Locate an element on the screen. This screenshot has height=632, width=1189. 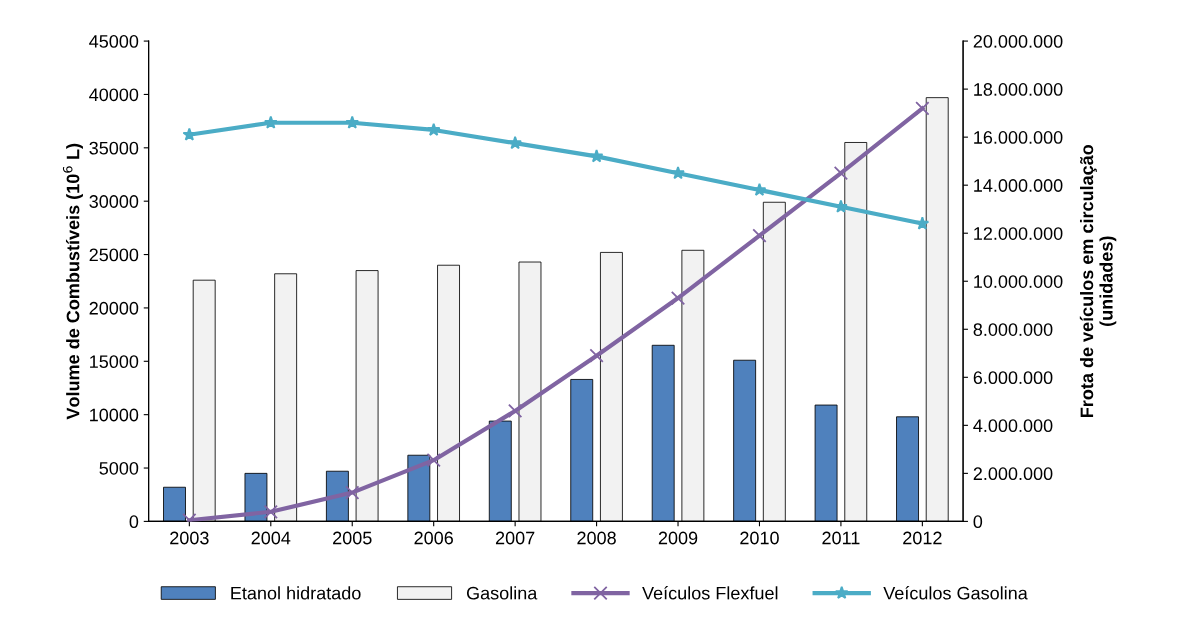
y2-tick-label: 18.000.000 is located at coordinates (1018, 89).